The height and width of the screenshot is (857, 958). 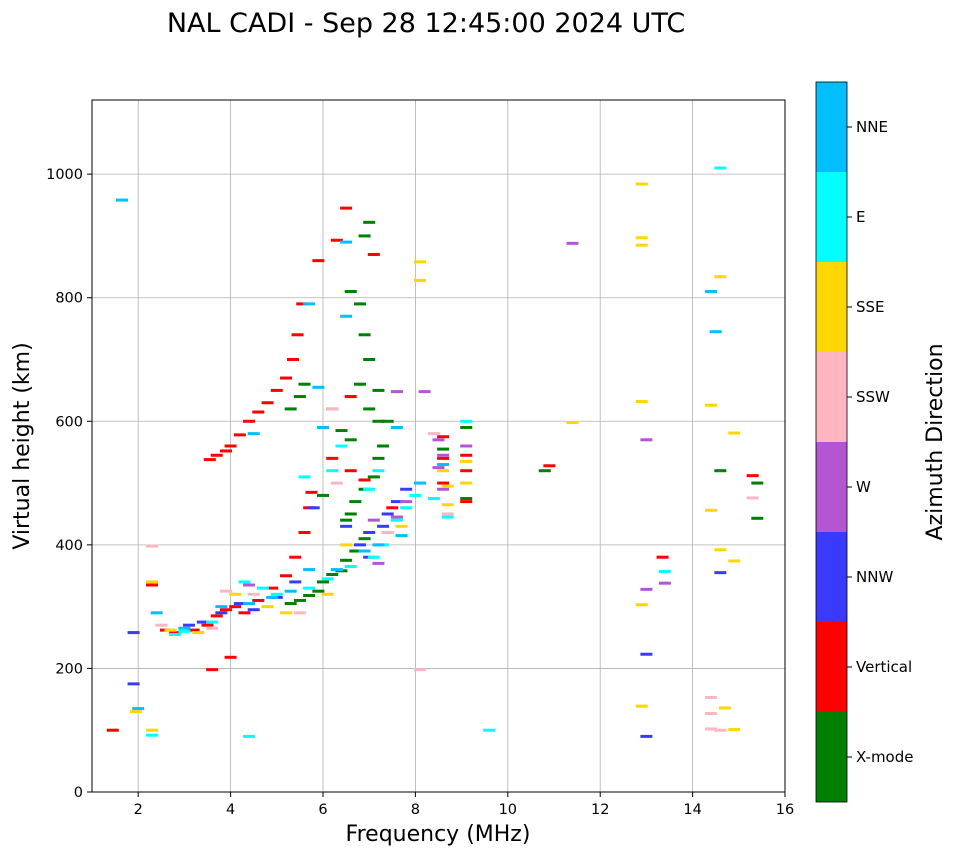 I want to click on y-tick-label: 400, so click(x=69, y=546).